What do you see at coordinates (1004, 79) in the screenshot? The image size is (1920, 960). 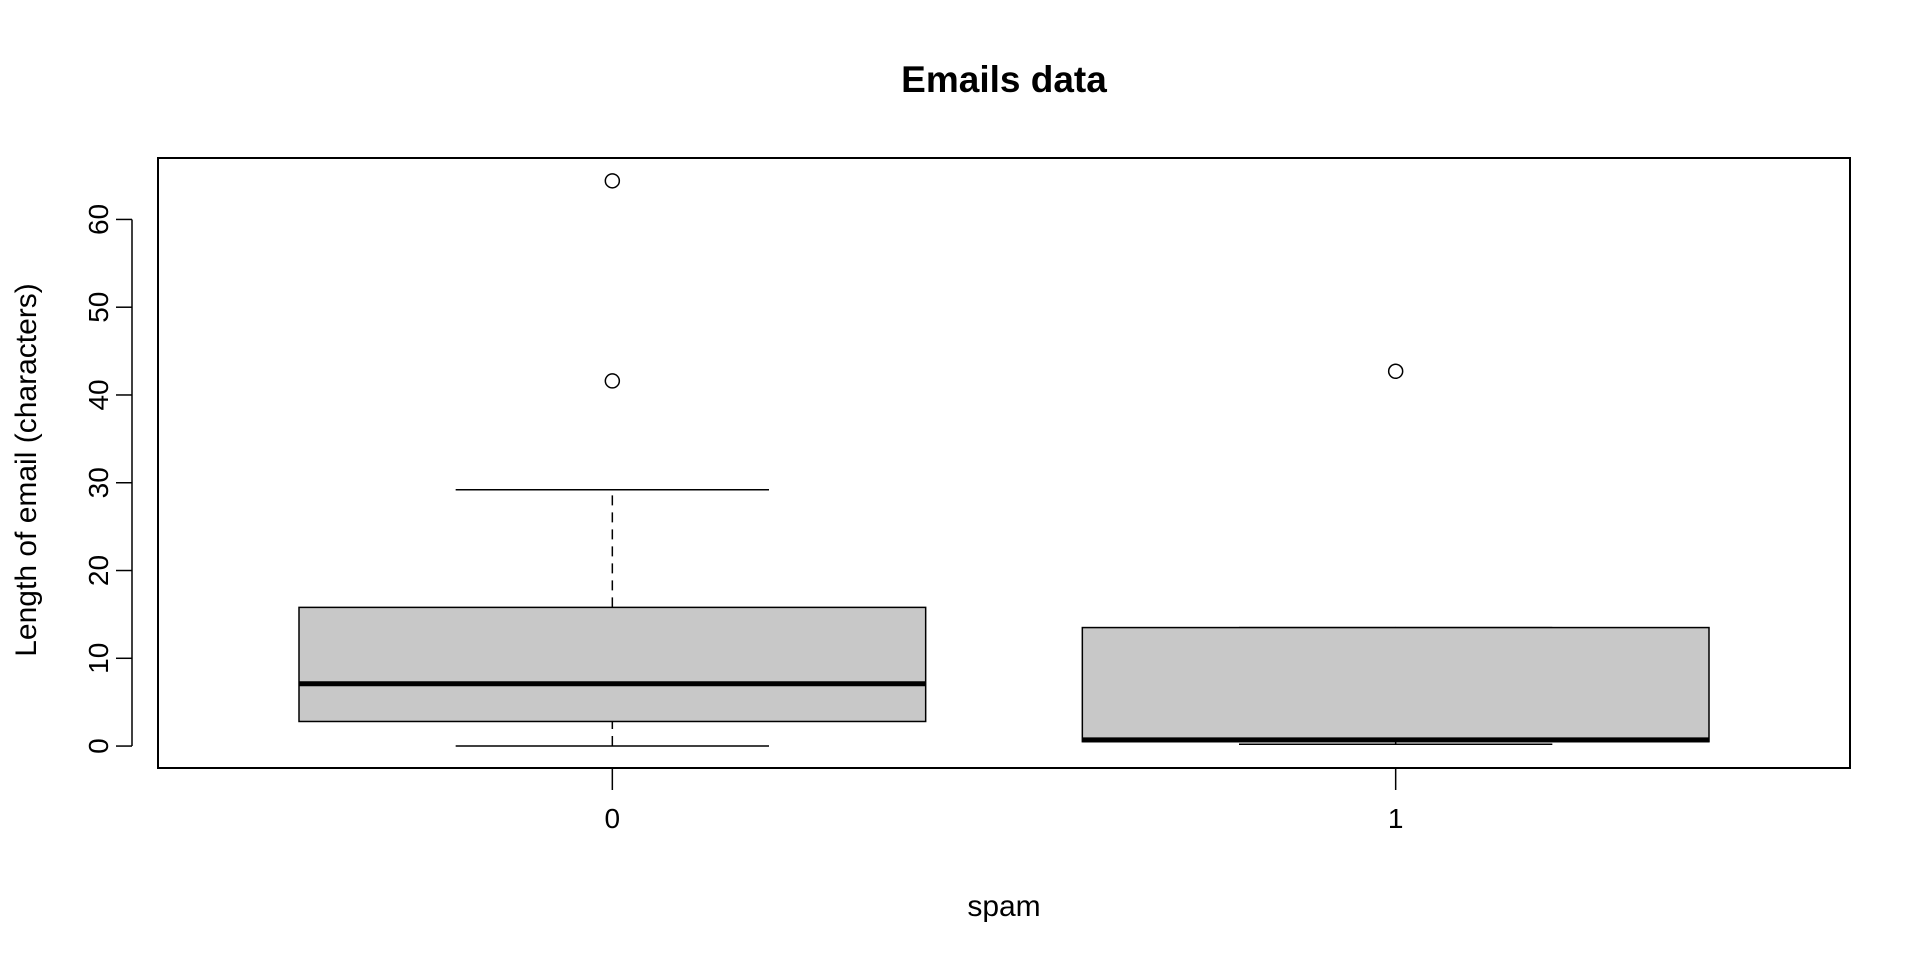 I see `chart-title: Emails data` at bounding box center [1004, 79].